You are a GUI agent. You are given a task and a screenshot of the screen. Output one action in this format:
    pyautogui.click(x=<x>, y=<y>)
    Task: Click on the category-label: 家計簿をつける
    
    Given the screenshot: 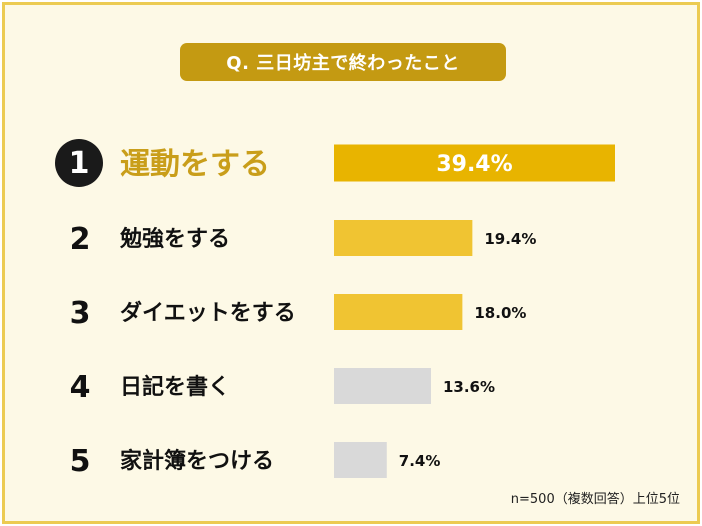 What is the action you would take?
    pyautogui.click(x=197, y=461)
    